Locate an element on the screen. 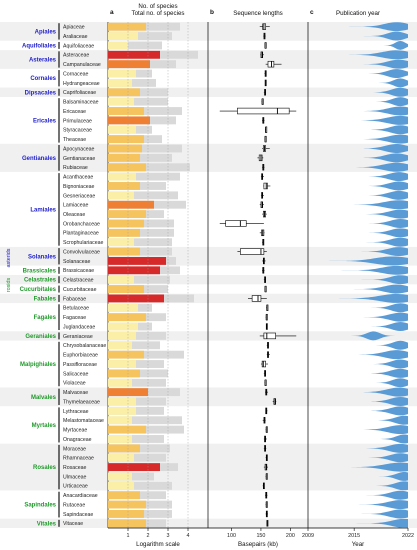 This screenshot has width=417, height=550. order-label: Myrtales is located at coordinates (44, 426).